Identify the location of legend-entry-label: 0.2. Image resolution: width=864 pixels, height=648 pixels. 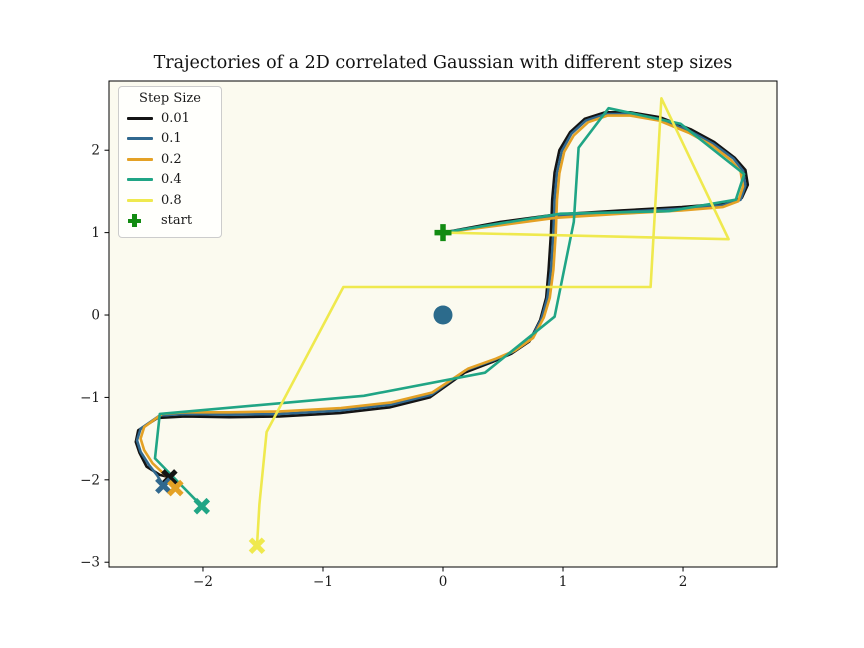
(171, 159).